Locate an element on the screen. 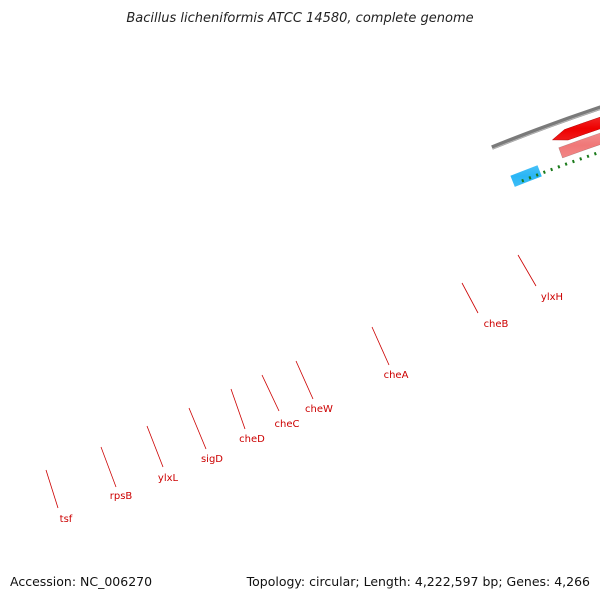 This screenshot has height=600, width=600. genome-backbone is located at coordinates (545, 127).